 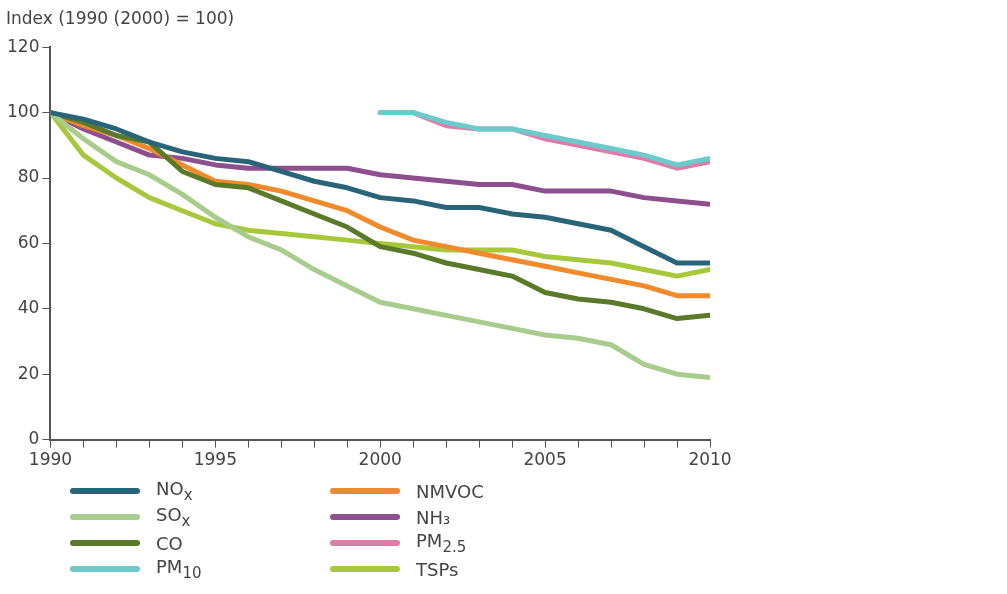 What do you see at coordinates (380, 459) in the screenshot?
I see `x-tick-label: 2000` at bounding box center [380, 459].